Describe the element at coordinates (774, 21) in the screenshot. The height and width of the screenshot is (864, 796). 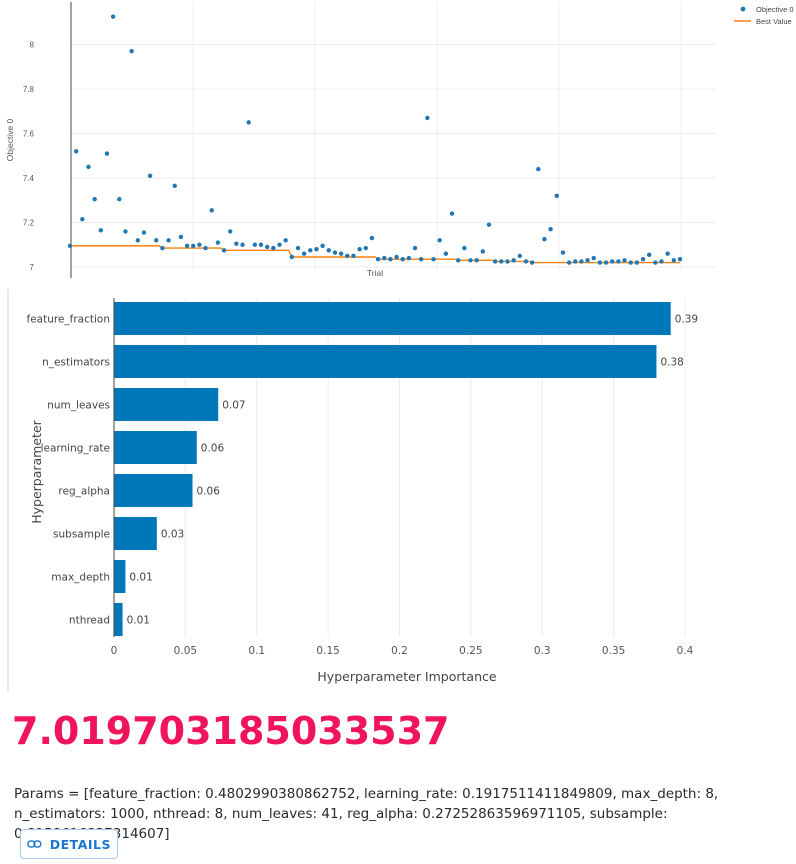
I see `legend-best-label: Best Value` at that location.